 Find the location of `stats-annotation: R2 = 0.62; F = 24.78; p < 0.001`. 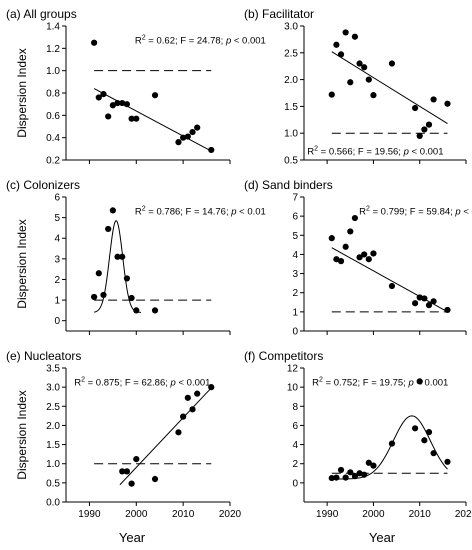

stats-annotation: R2 = 0.62; F = 24.78; p < 0.001 is located at coordinates (200, 40).